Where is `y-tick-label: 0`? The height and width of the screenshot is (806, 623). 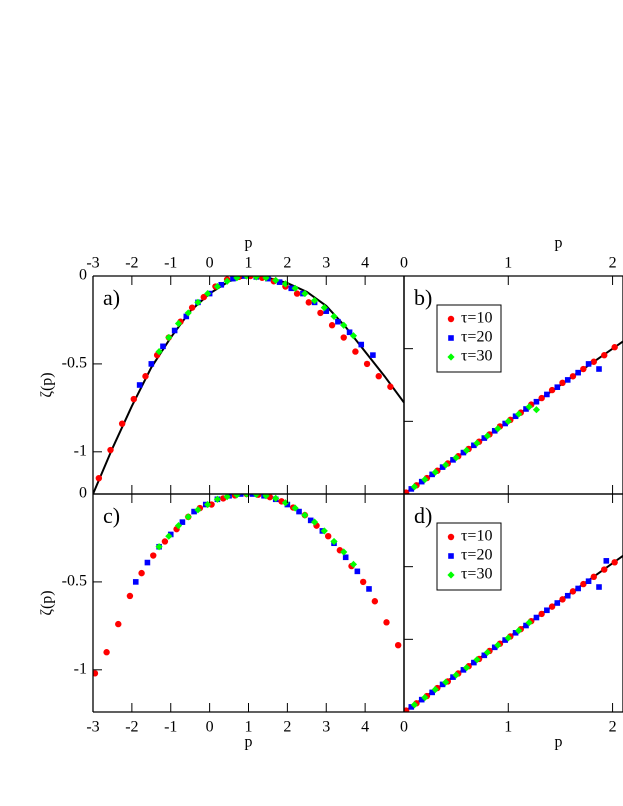
y-tick-label: 0 is located at coordinates (83, 493).